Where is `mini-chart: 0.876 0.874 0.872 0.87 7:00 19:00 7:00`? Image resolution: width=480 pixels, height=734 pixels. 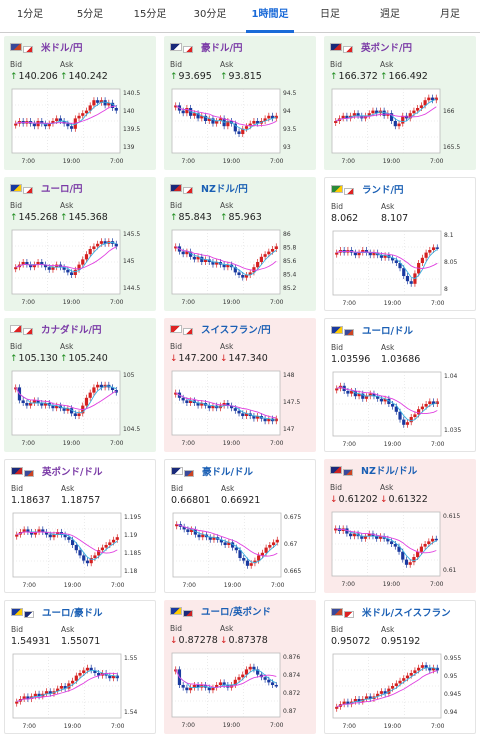 mini-chart: 0.876 0.874 0.872 0.87 7:00 19:00 7:00 is located at coordinates (240, 691).